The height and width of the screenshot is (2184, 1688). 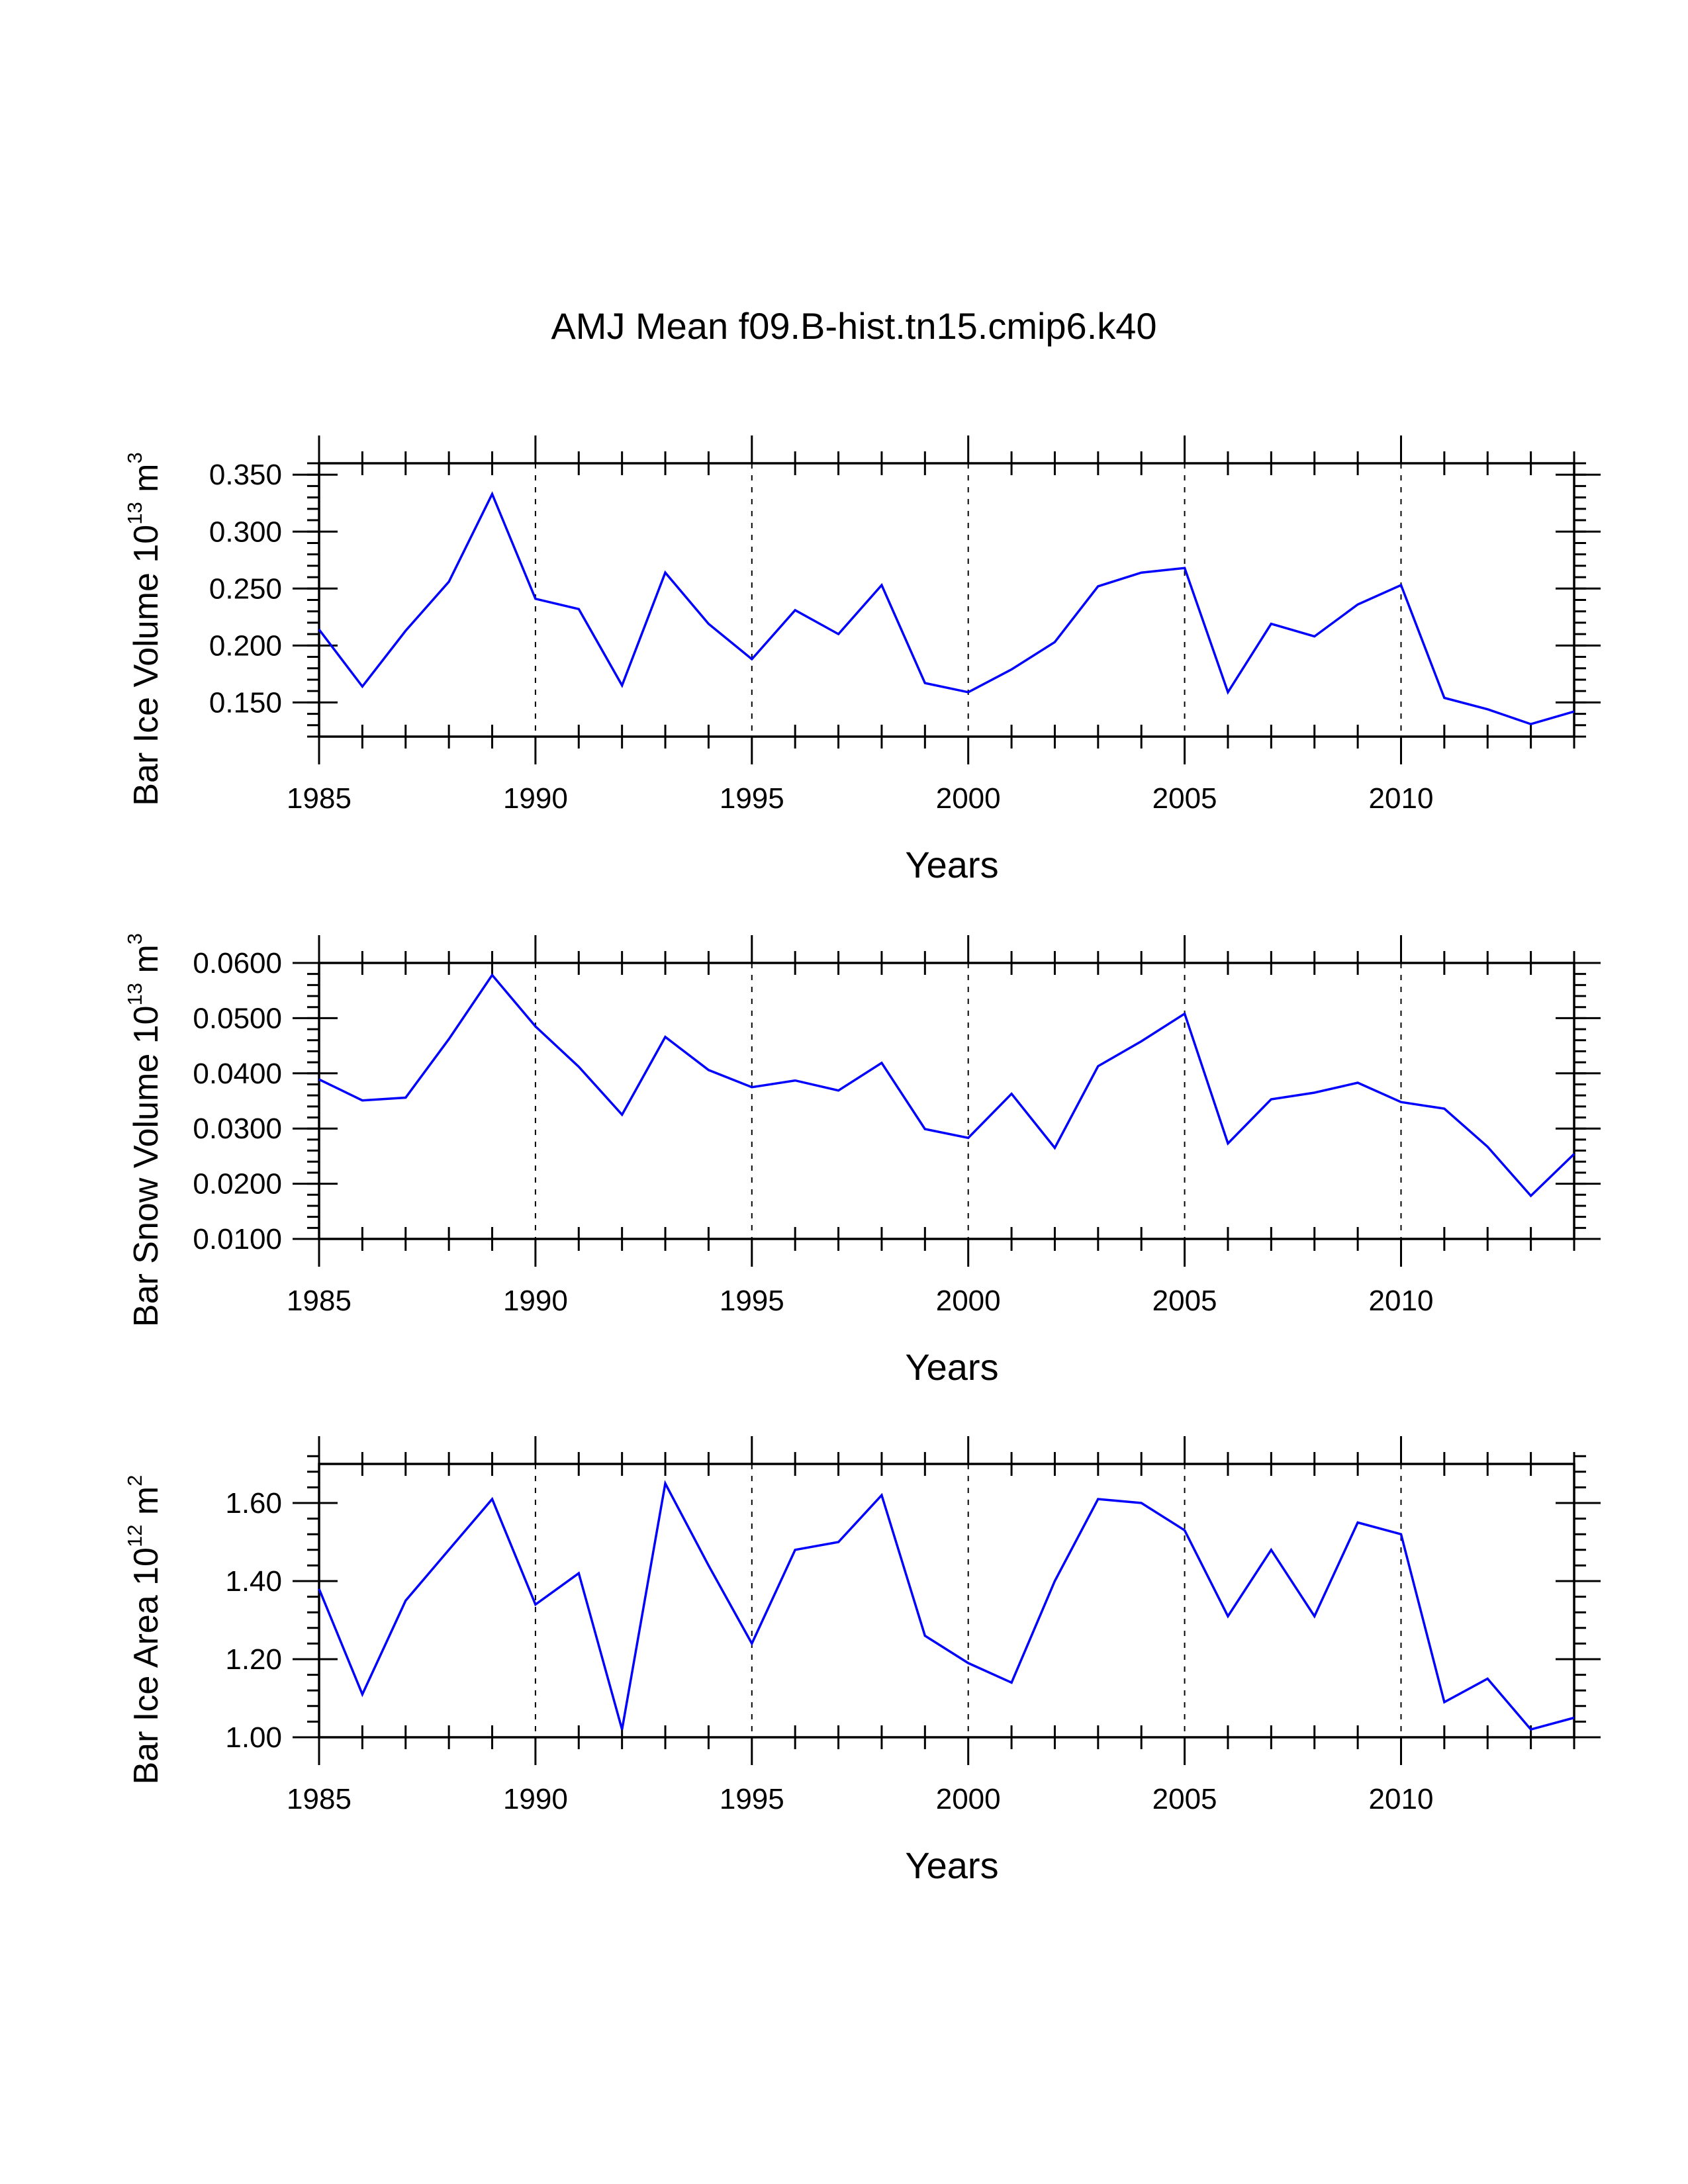 What do you see at coordinates (245, 532) in the screenshot?
I see `y-tick-label: 0.300` at bounding box center [245, 532].